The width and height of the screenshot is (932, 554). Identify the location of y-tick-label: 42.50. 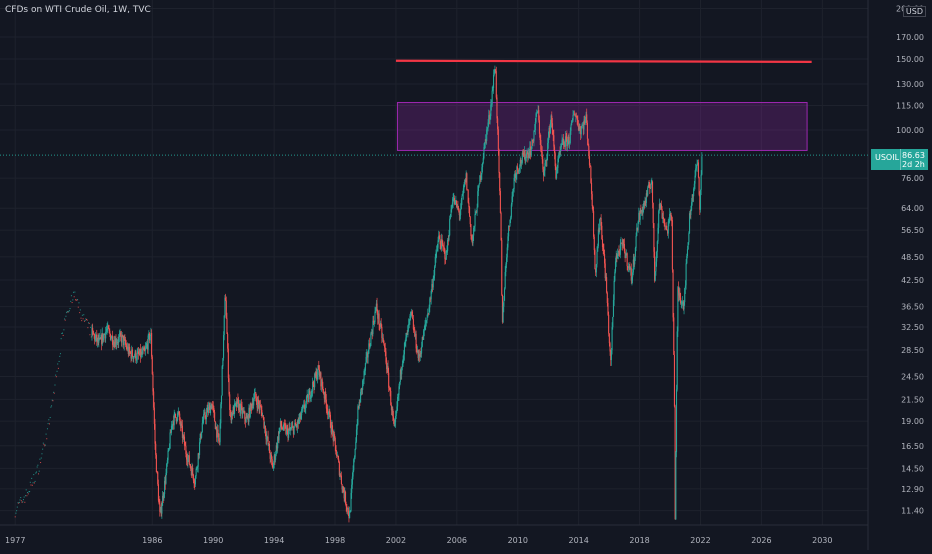
(912, 280).